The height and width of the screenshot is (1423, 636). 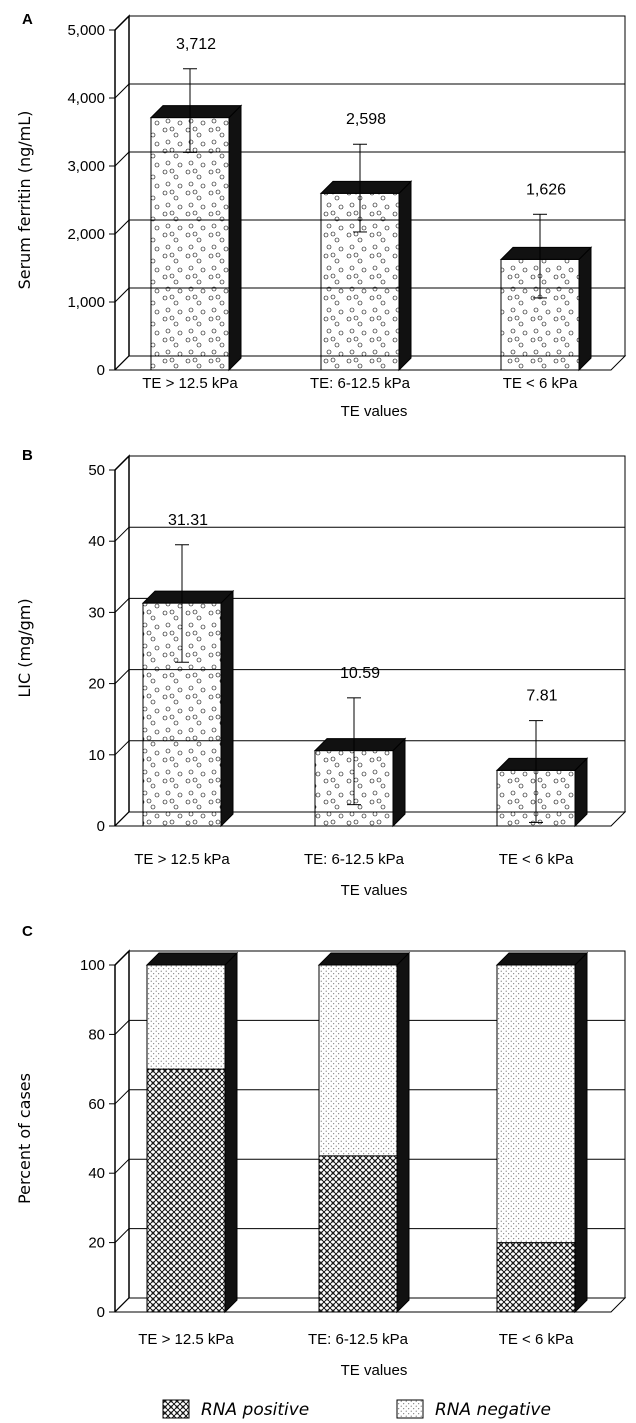 What do you see at coordinates (493, 1410) in the screenshot?
I see `legend-label: RNA negative` at bounding box center [493, 1410].